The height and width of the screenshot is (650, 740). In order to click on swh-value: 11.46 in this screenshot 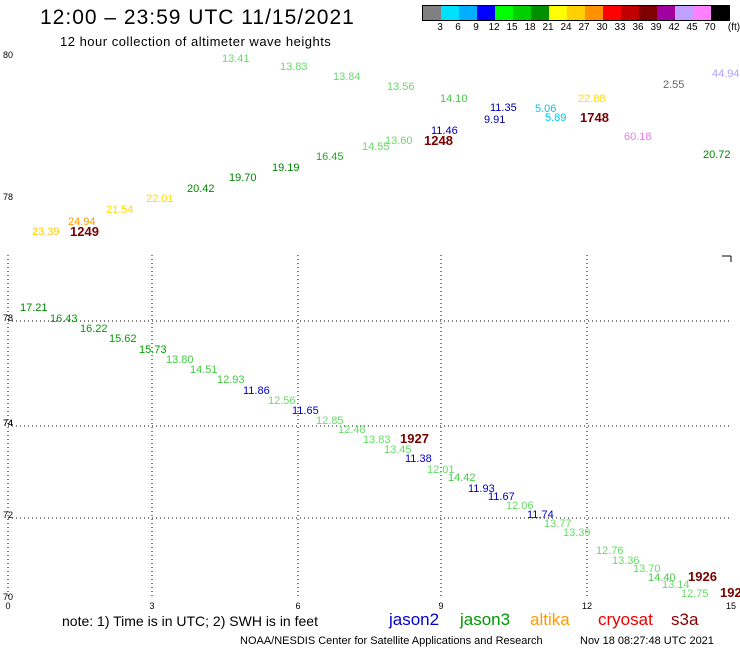, I will do `click(444, 131)`.